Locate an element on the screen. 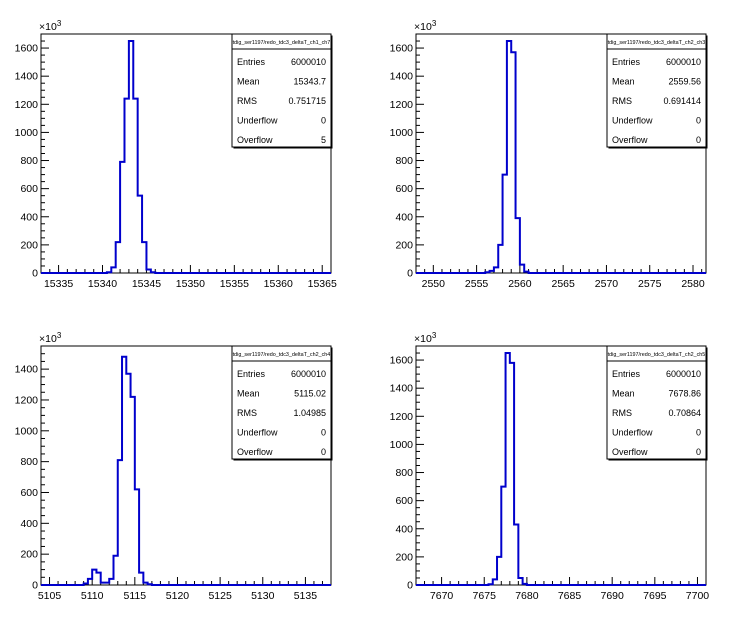  x-tick-label: 5130 is located at coordinates (263, 596).